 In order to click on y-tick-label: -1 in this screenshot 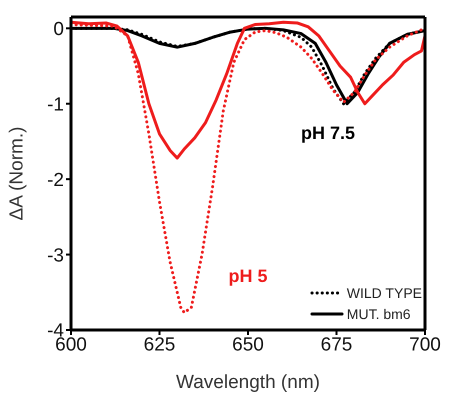, I will do `click(55, 105)`.